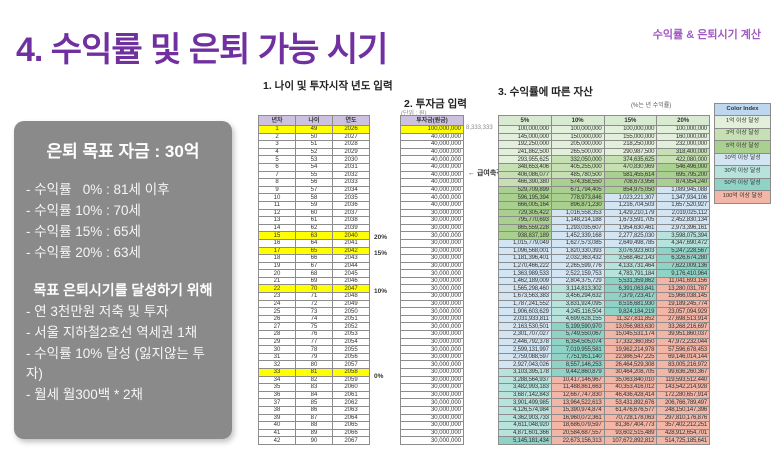 Image resolution: width=773 pixels, height=471 pixels. Describe the element at coordinates (277, 273) in the screenshot. I see `age-table-cell: 20` at that location.